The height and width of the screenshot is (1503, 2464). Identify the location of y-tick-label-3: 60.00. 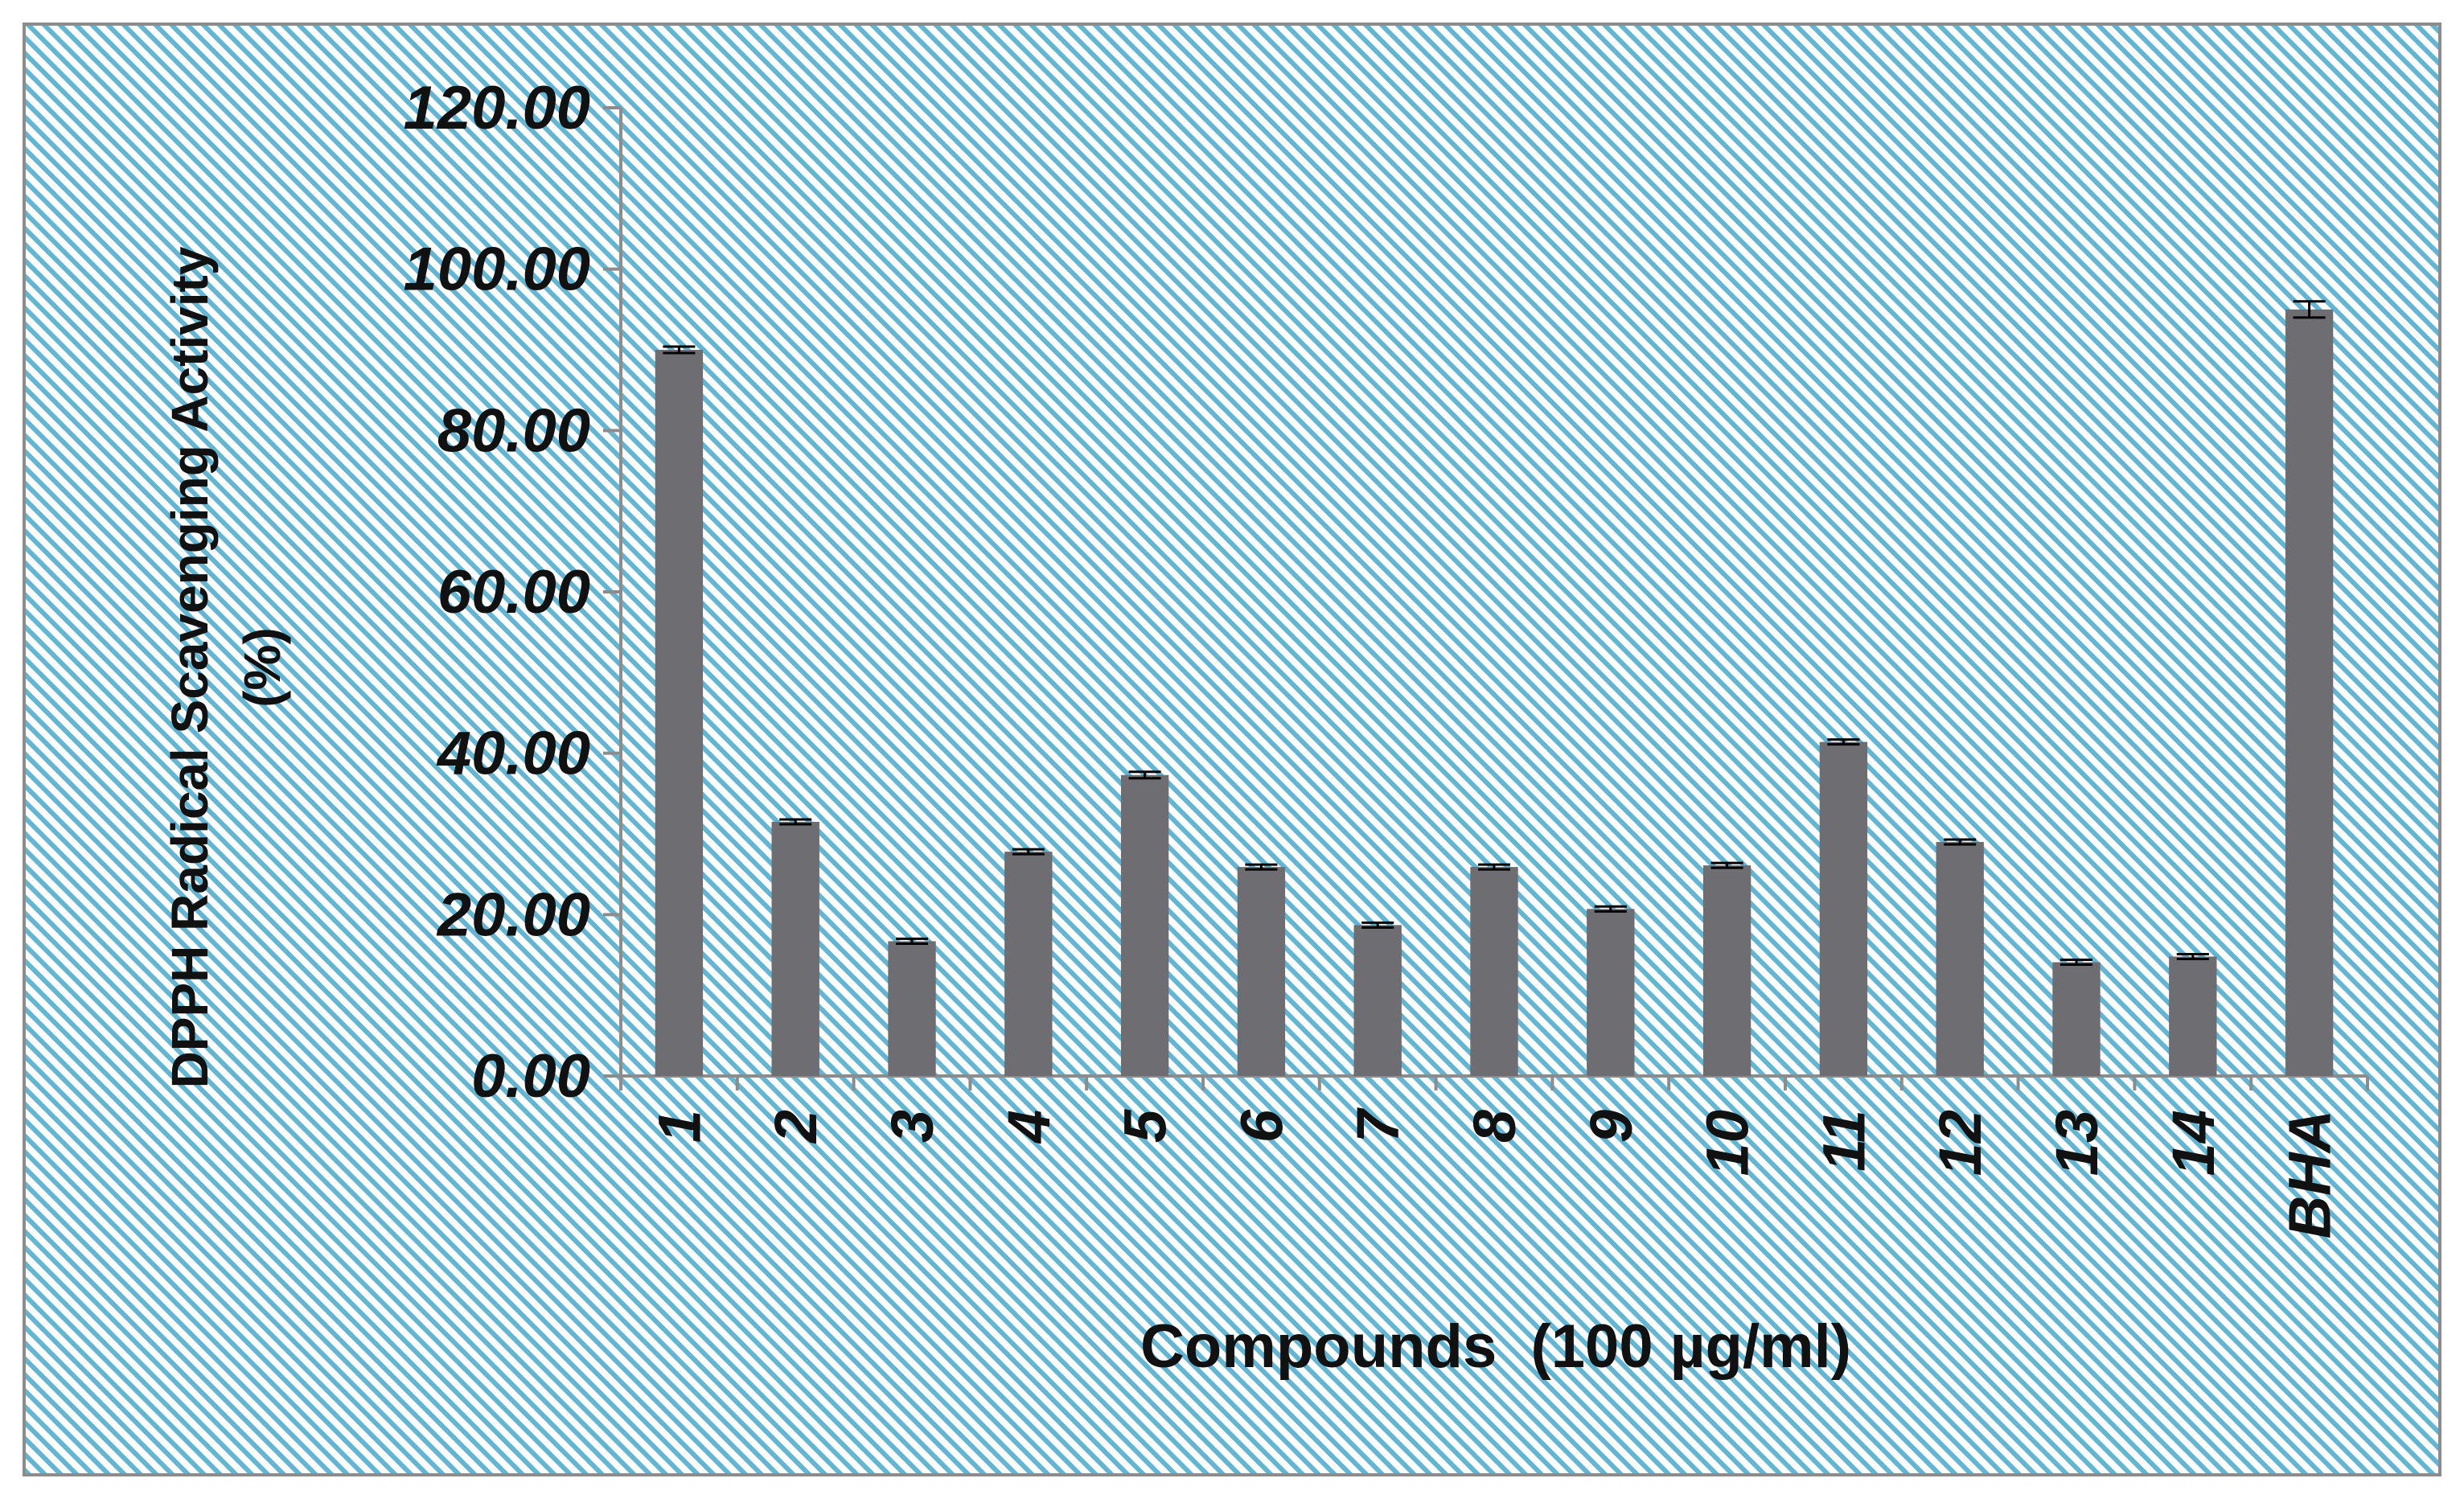
(513, 592).